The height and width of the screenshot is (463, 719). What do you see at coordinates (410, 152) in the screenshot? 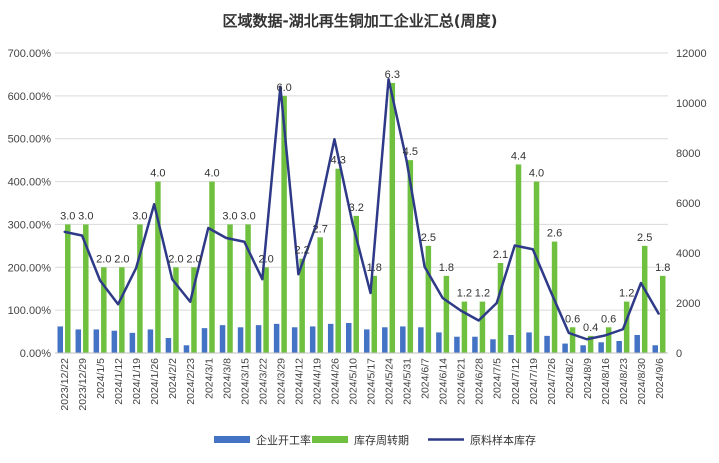
I see `data-label: 4.5` at bounding box center [410, 152].